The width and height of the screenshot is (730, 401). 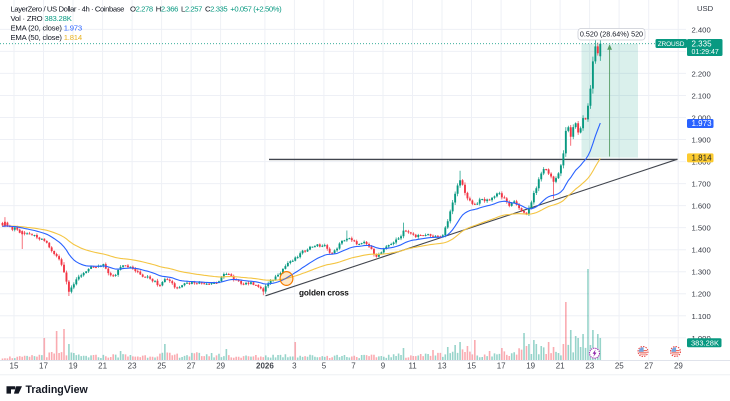 What do you see at coordinates (701, 140) in the screenshot?
I see `svg-text: 1.900` at bounding box center [701, 140].